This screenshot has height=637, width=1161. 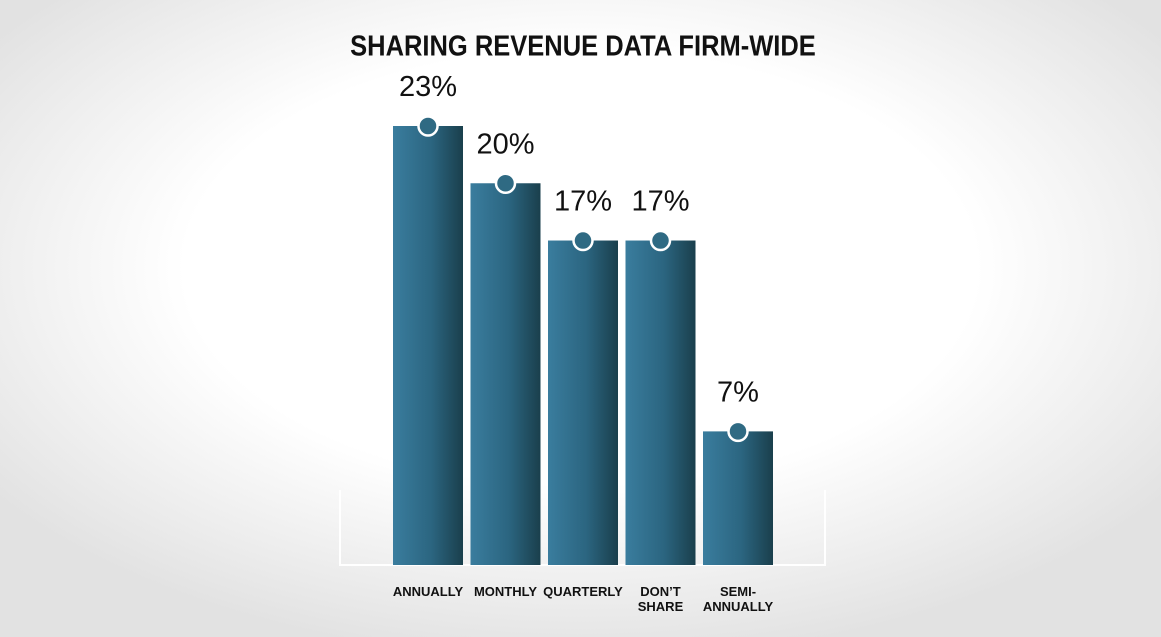 What do you see at coordinates (738, 392) in the screenshot?
I see `value-label: 7%` at bounding box center [738, 392].